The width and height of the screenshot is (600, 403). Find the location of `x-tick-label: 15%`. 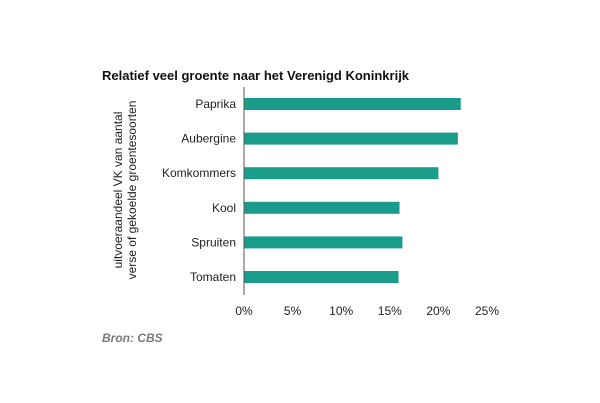

x-tick-label: 15% is located at coordinates (390, 311).